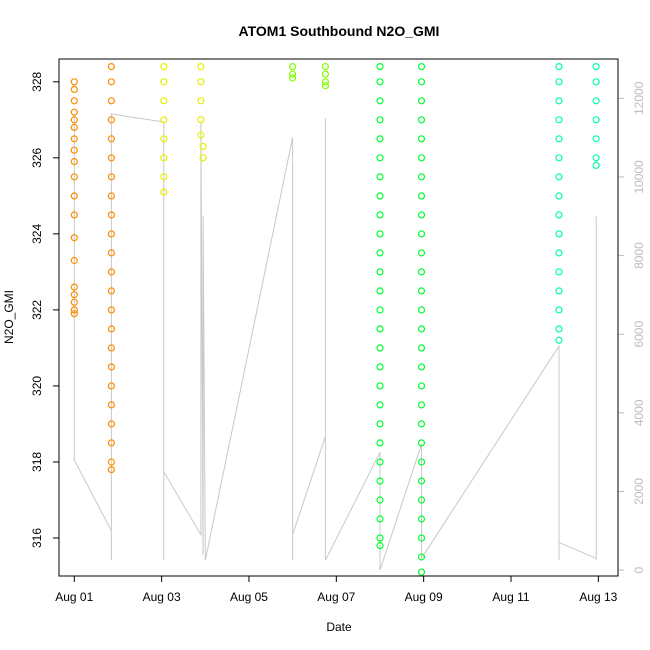 The height and width of the screenshot is (650, 650). I want to click on chart-title: ATOM1 Southbound N2O_GMI, so click(339, 31).